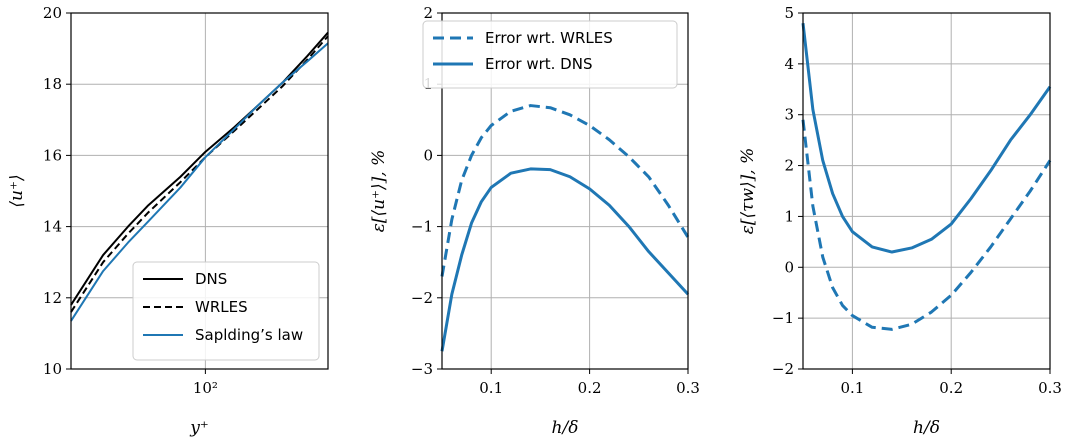 The height and width of the screenshot is (441, 1073). Describe the element at coordinates (52, 84) in the screenshot. I see `y-tick-label: 18` at that location.